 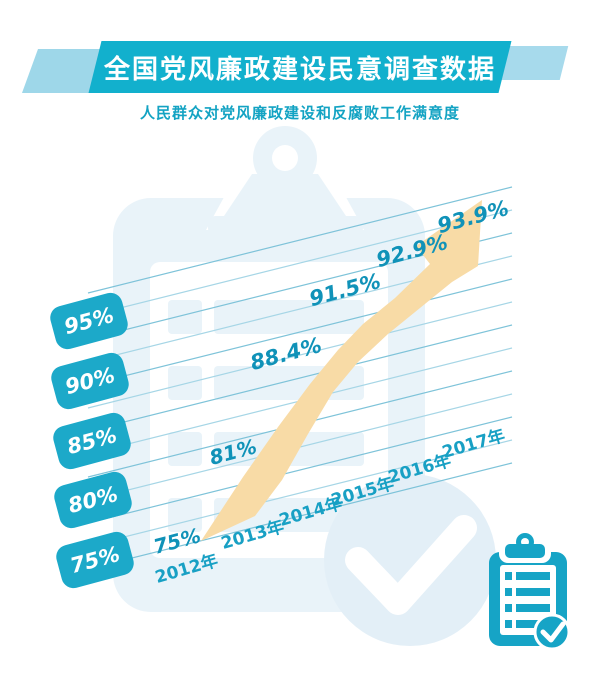 What do you see at coordinates (412, 251) in the screenshot?
I see `point-label-2016: 92.9%` at bounding box center [412, 251].